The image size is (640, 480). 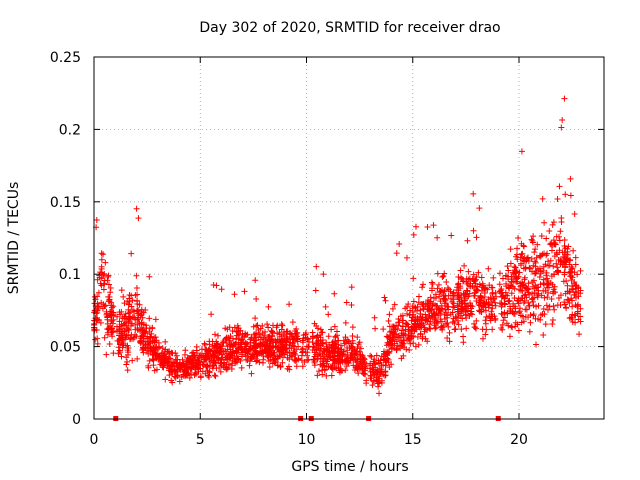 I want to click on y-tick-label: 0, so click(x=76, y=420).